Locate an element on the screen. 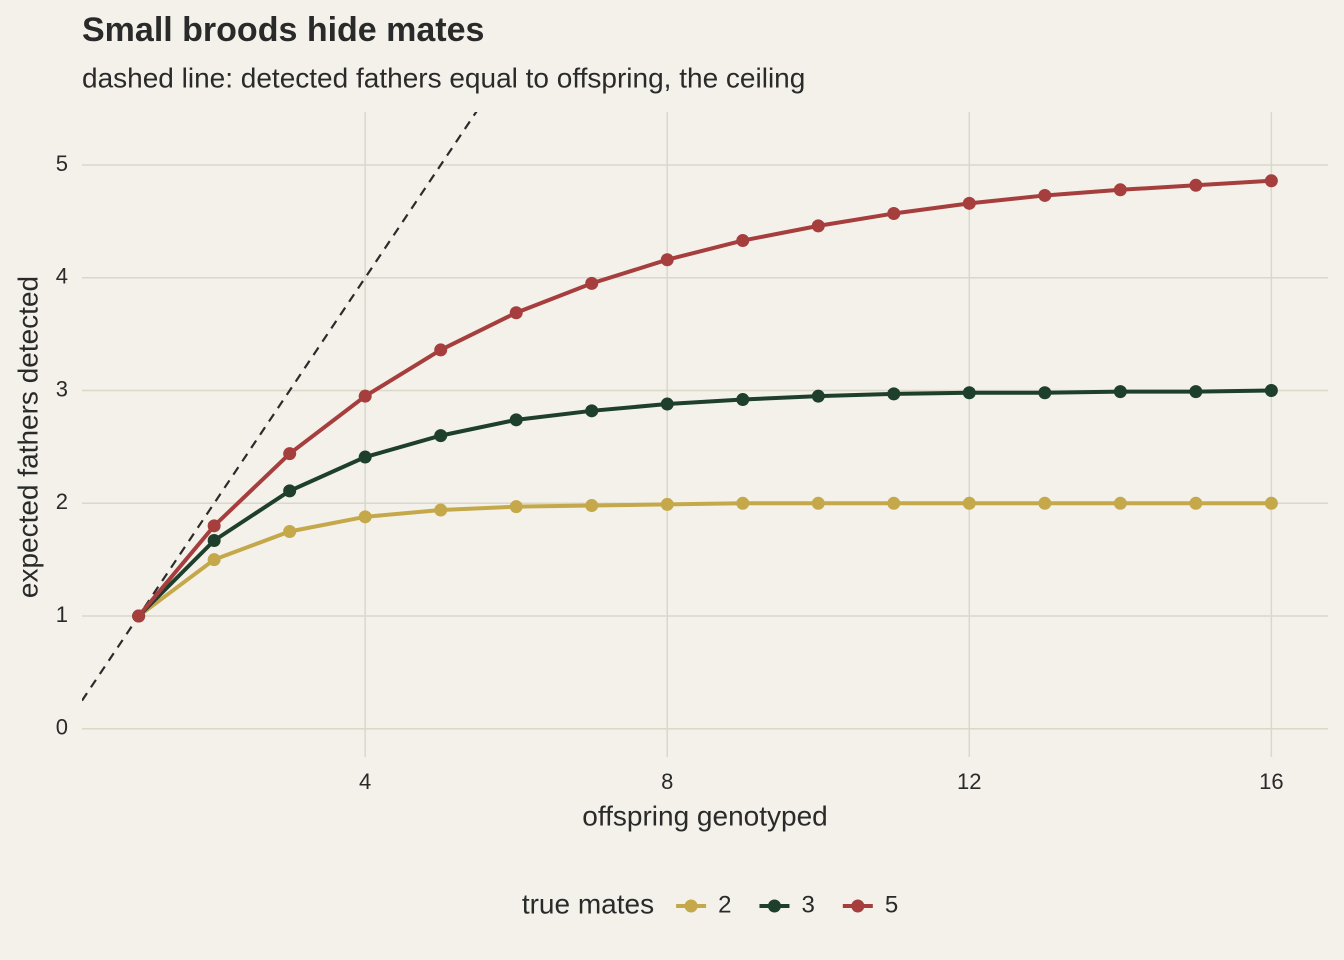 The height and width of the screenshot is (960, 1344). x-tick-label: 12 is located at coordinates (969, 781).